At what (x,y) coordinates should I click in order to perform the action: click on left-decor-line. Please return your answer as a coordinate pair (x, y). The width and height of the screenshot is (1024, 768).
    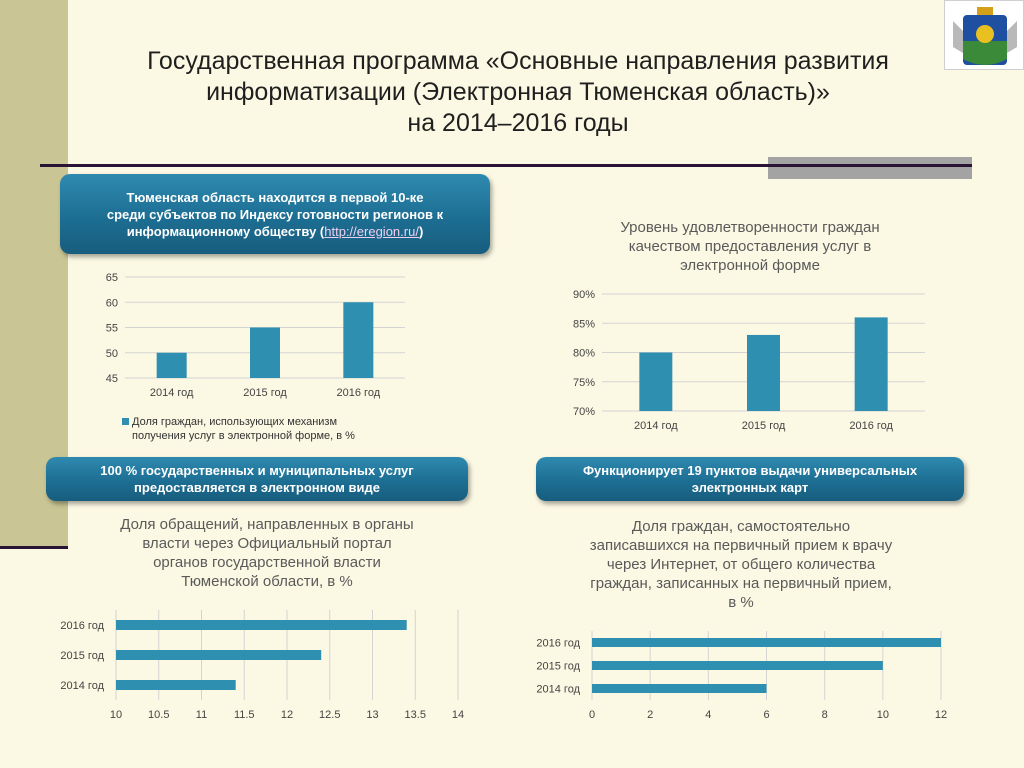
    Looking at the image, I should click on (34, 547).